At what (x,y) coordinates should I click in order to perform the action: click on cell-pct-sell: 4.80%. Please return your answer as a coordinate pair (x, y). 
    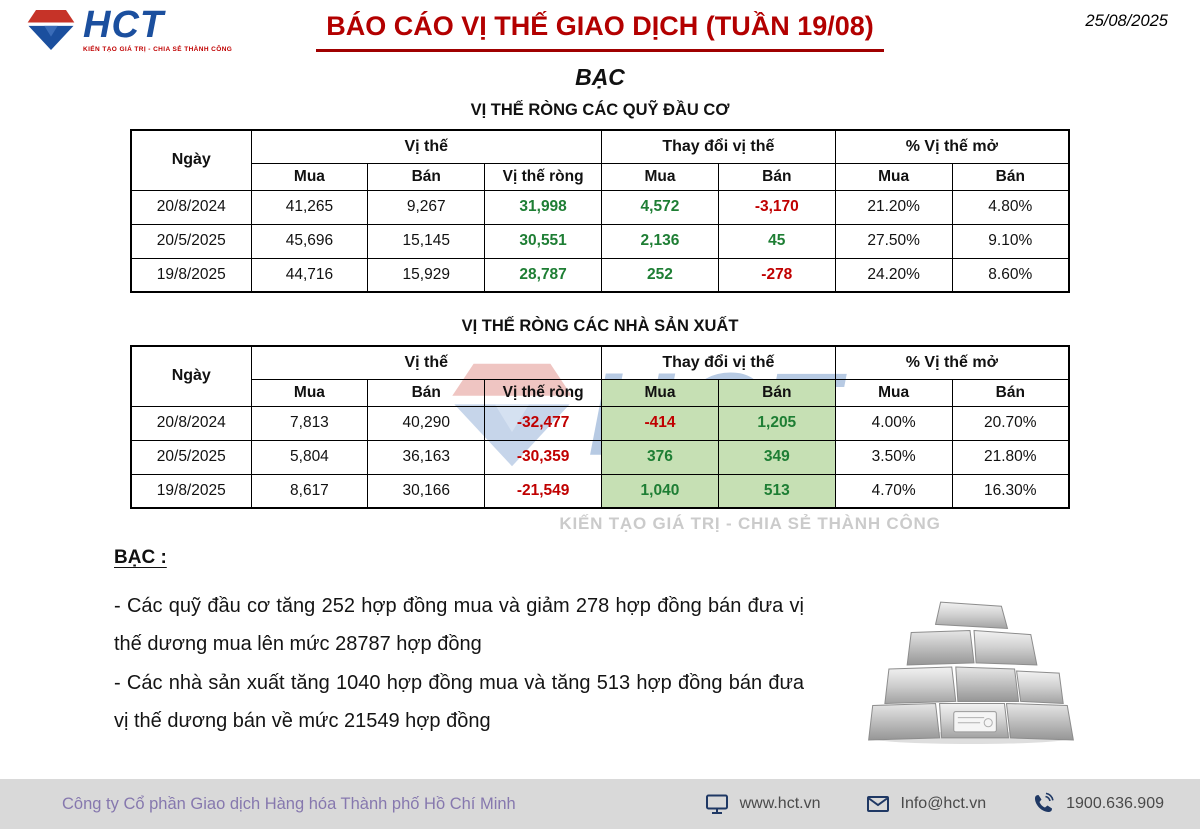
    Looking at the image, I should click on (1010, 207).